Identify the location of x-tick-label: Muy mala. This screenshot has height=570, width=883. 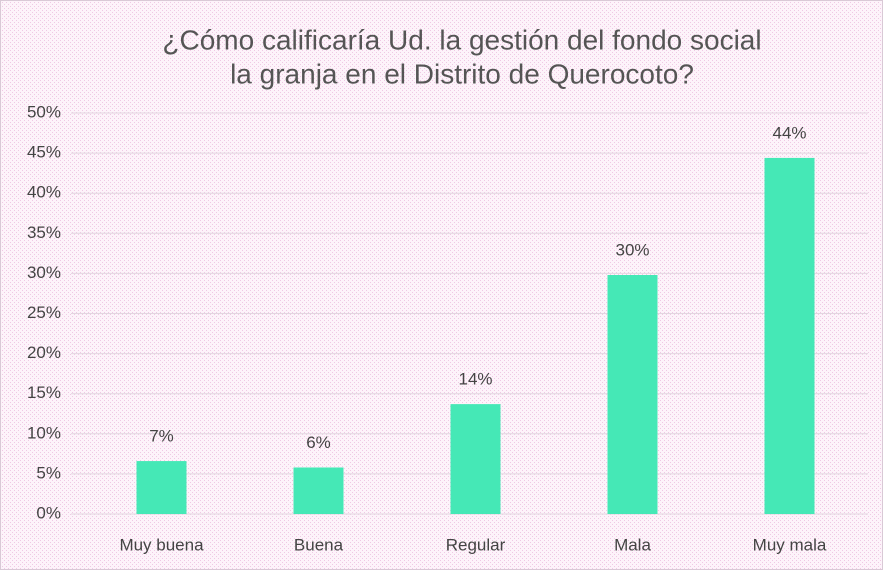
(790, 544).